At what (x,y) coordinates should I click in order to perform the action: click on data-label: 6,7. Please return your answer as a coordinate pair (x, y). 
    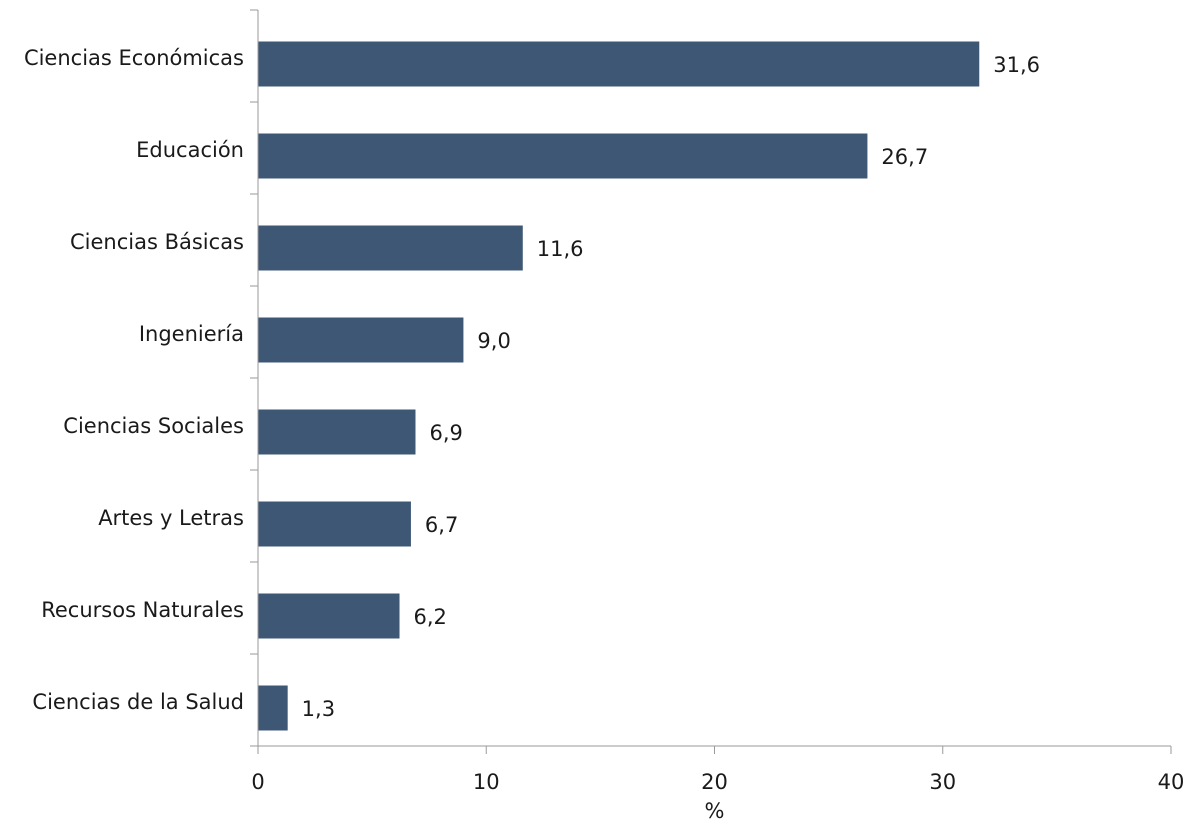
    Looking at the image, I should click on (441, 525).